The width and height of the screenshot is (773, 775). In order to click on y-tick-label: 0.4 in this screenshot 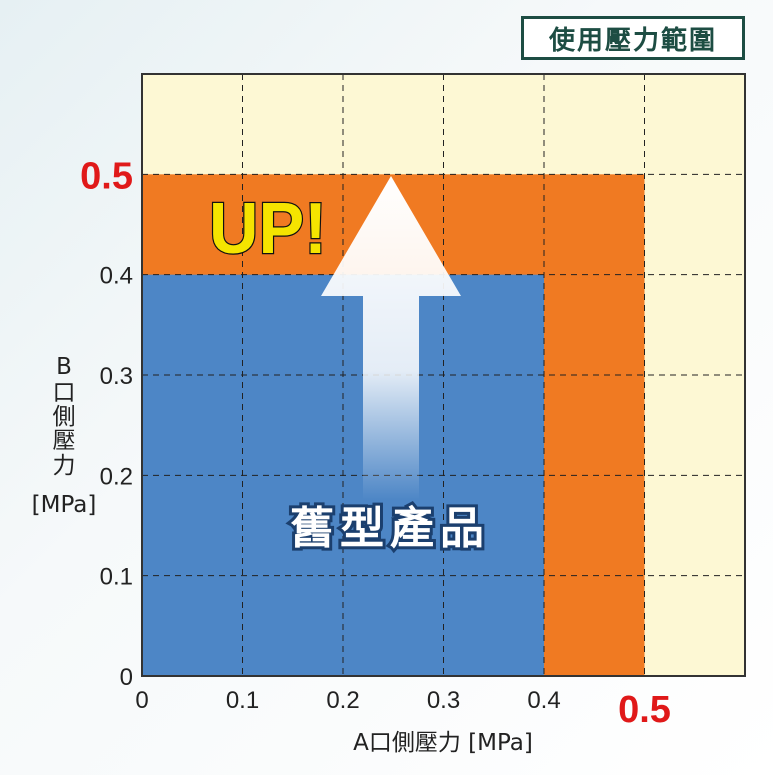, I will do `click(116, 276)`.